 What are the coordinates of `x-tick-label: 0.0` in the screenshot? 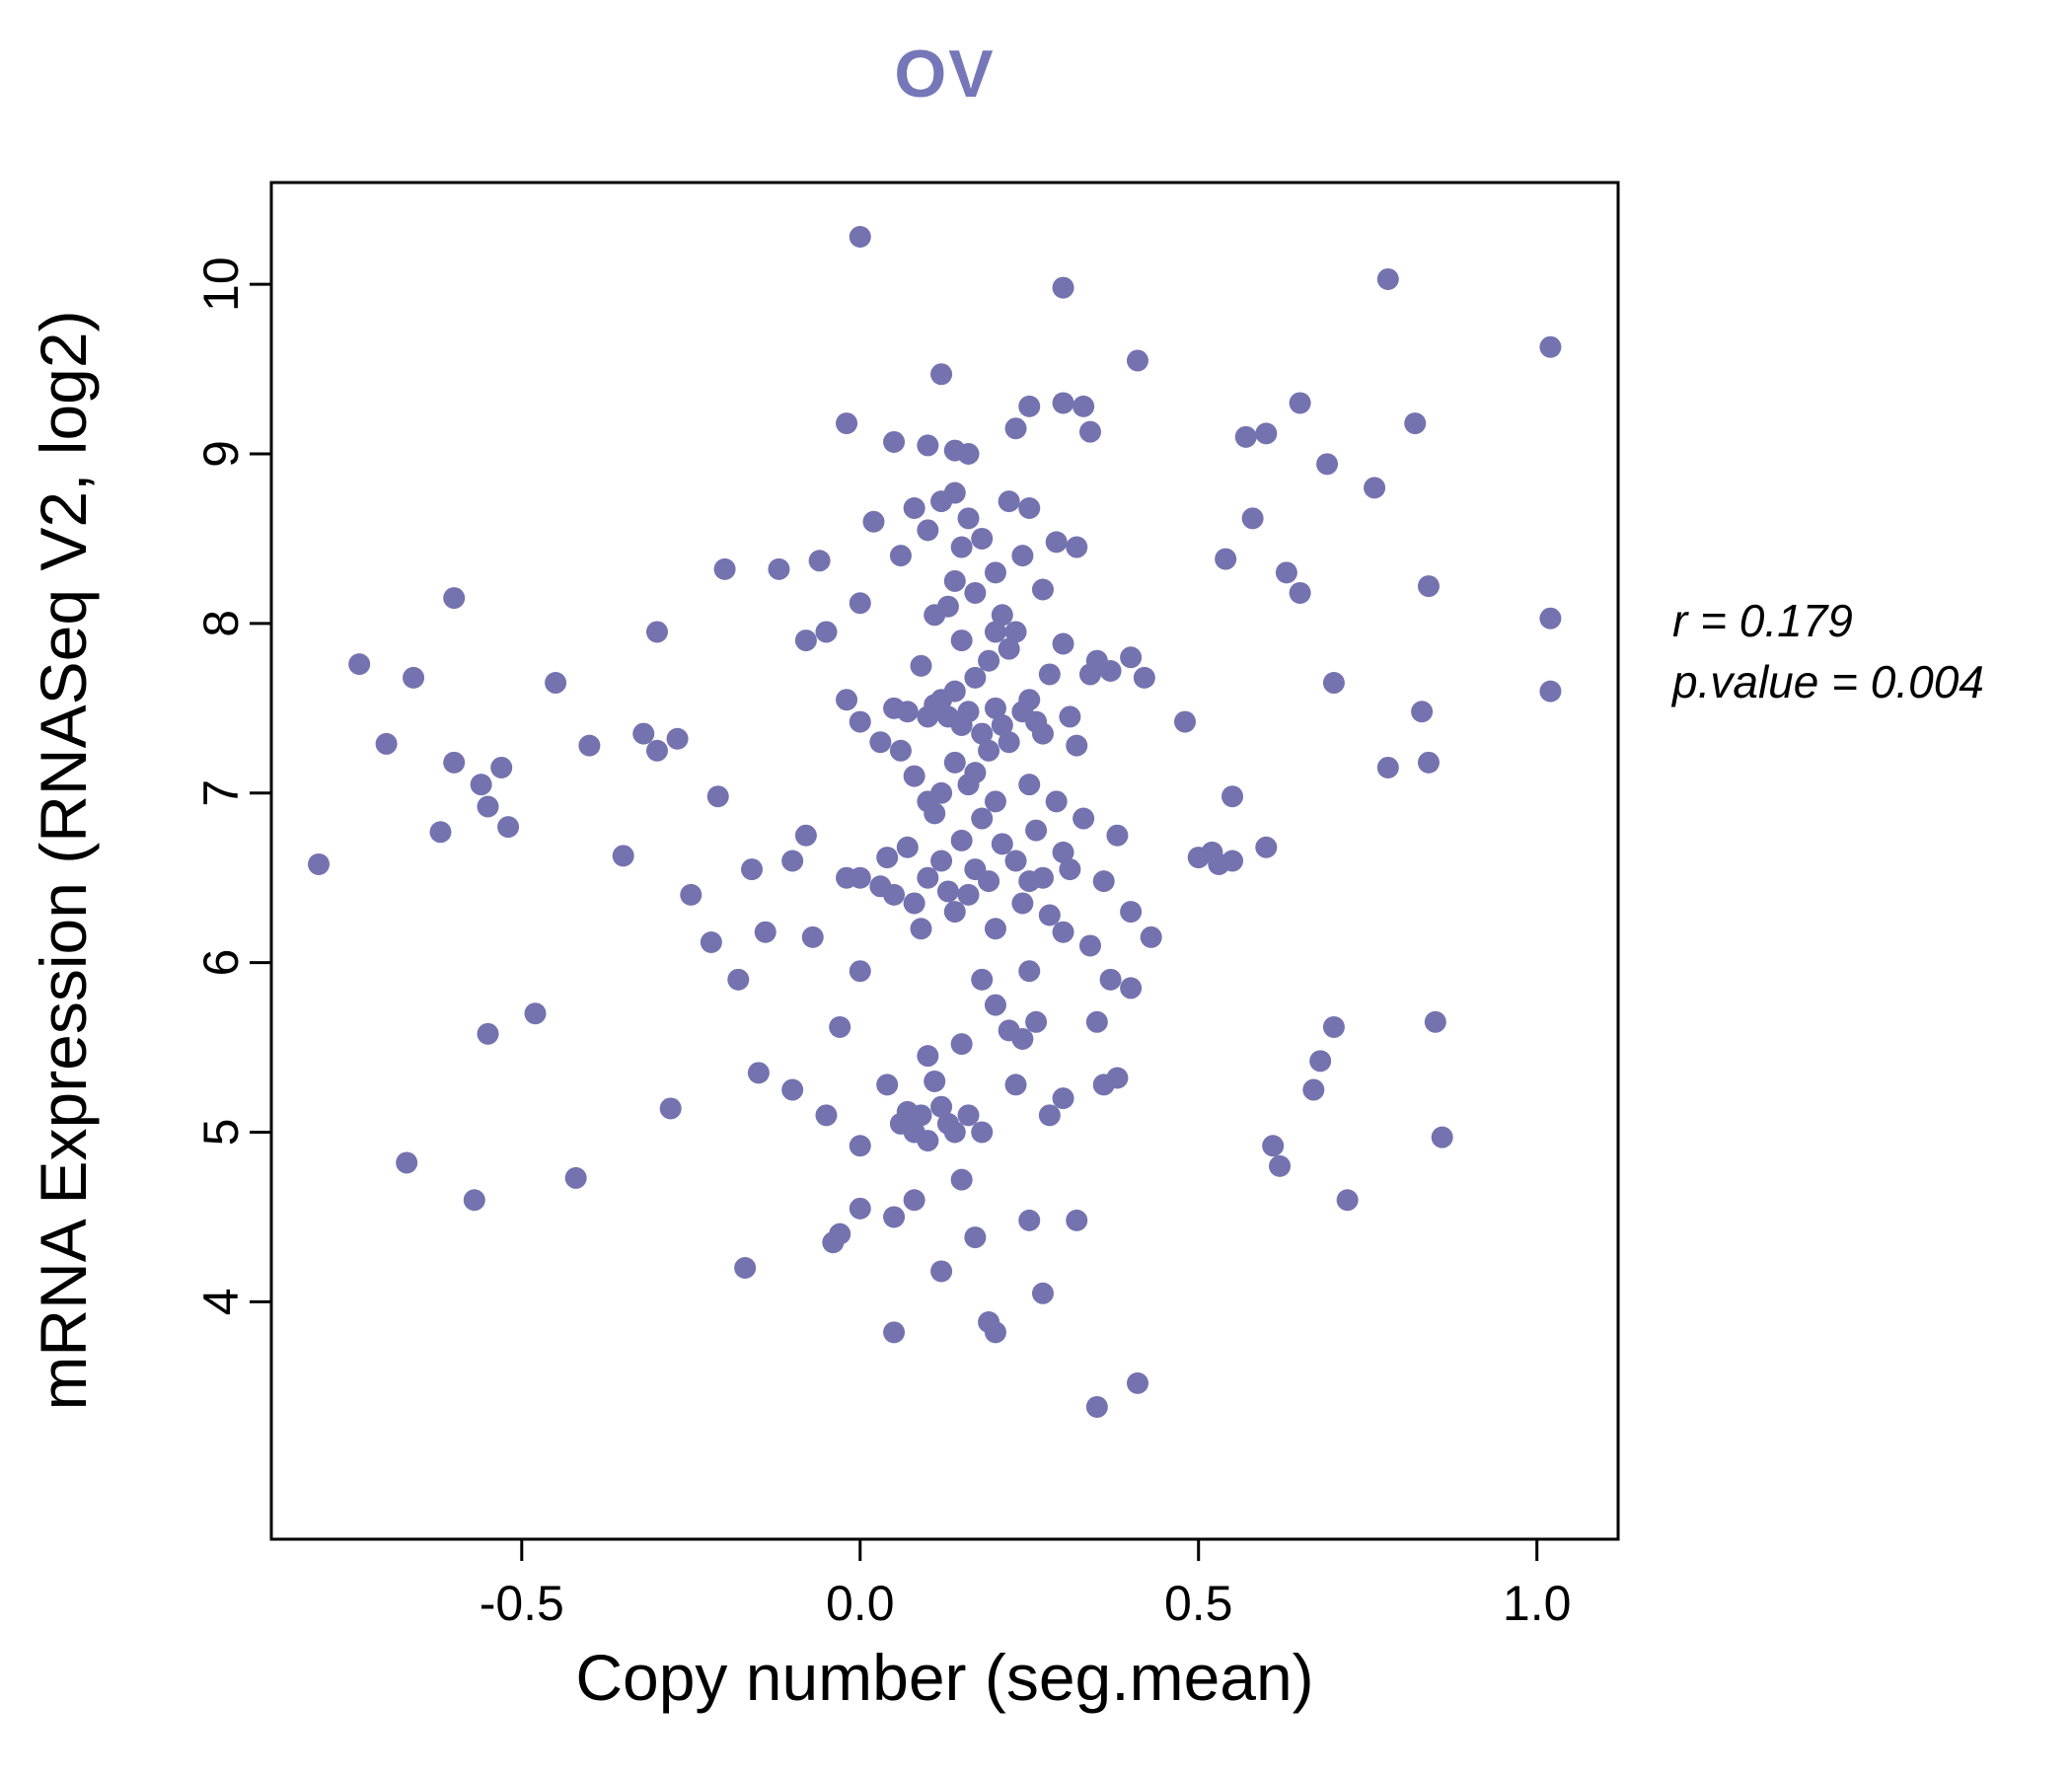 It's located at (861, 1603).